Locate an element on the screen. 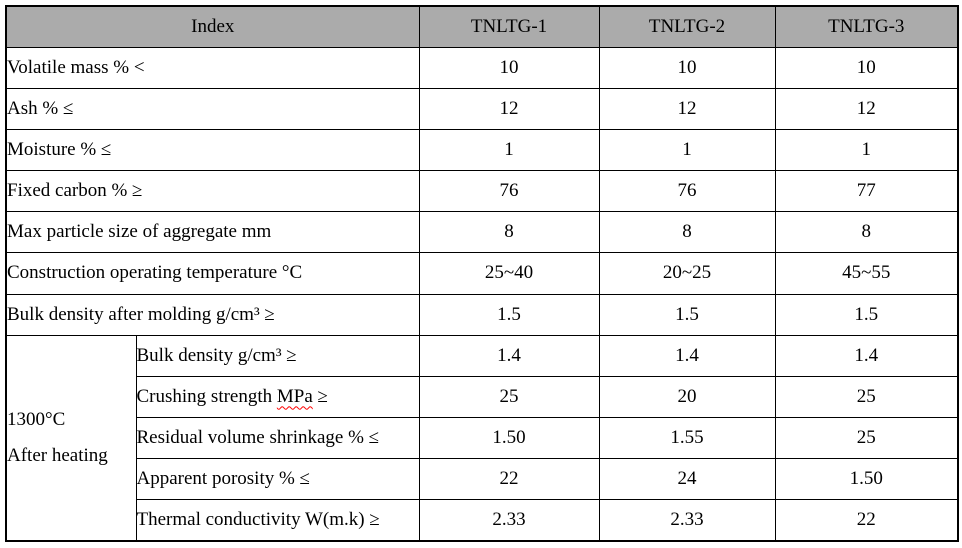  row-volatile-mass: Volatile mass % < 10 10 10 is located at coordinates (482, 68).